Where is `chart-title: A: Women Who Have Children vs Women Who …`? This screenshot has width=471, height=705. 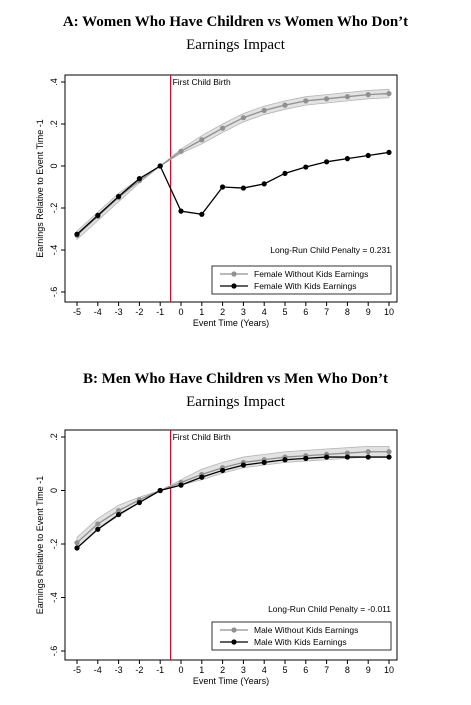 chart-title: A: Women Who Have Children vs Women Who … is located at coordinates (235, 22).